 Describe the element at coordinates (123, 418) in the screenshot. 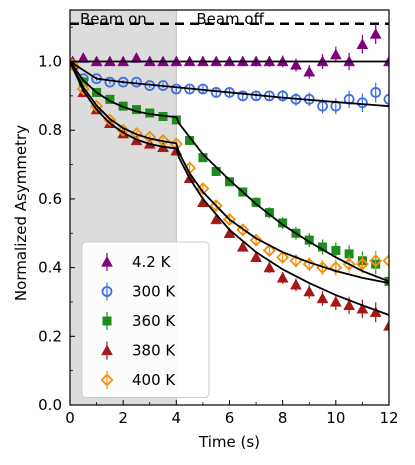

I see `x-tick-label: 2` at that location.